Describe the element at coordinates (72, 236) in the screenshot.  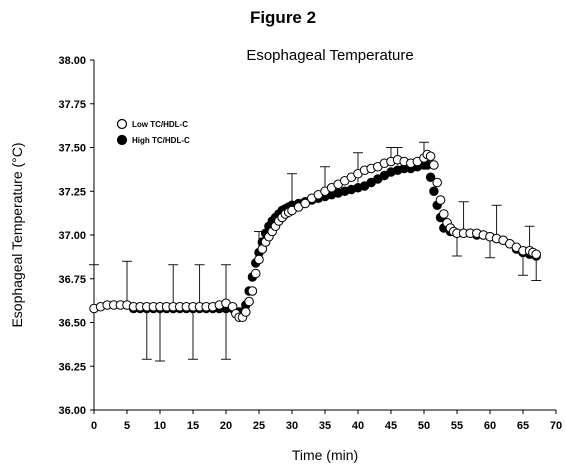
I see `y-tick-label: 37.00` at that location.